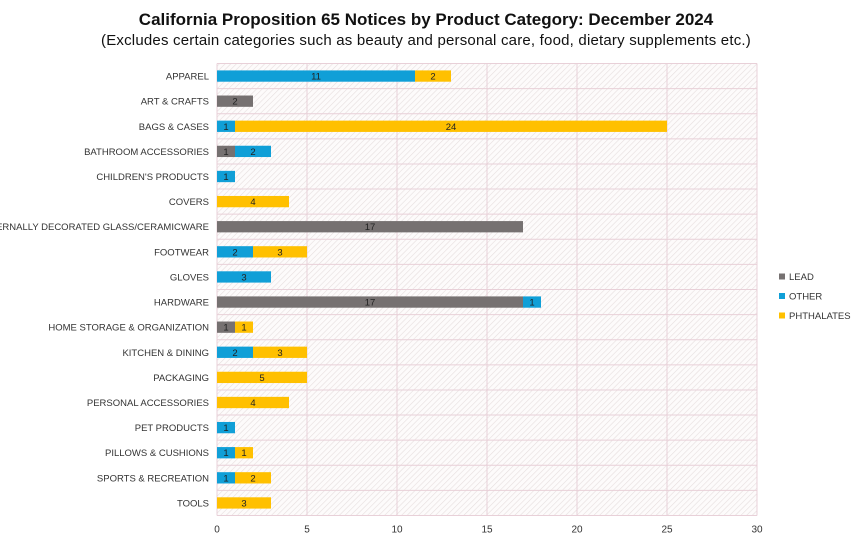  Describe the element at coordinates (187, 77) in the screenshot. I see `category-label: APPAREL` at that location.